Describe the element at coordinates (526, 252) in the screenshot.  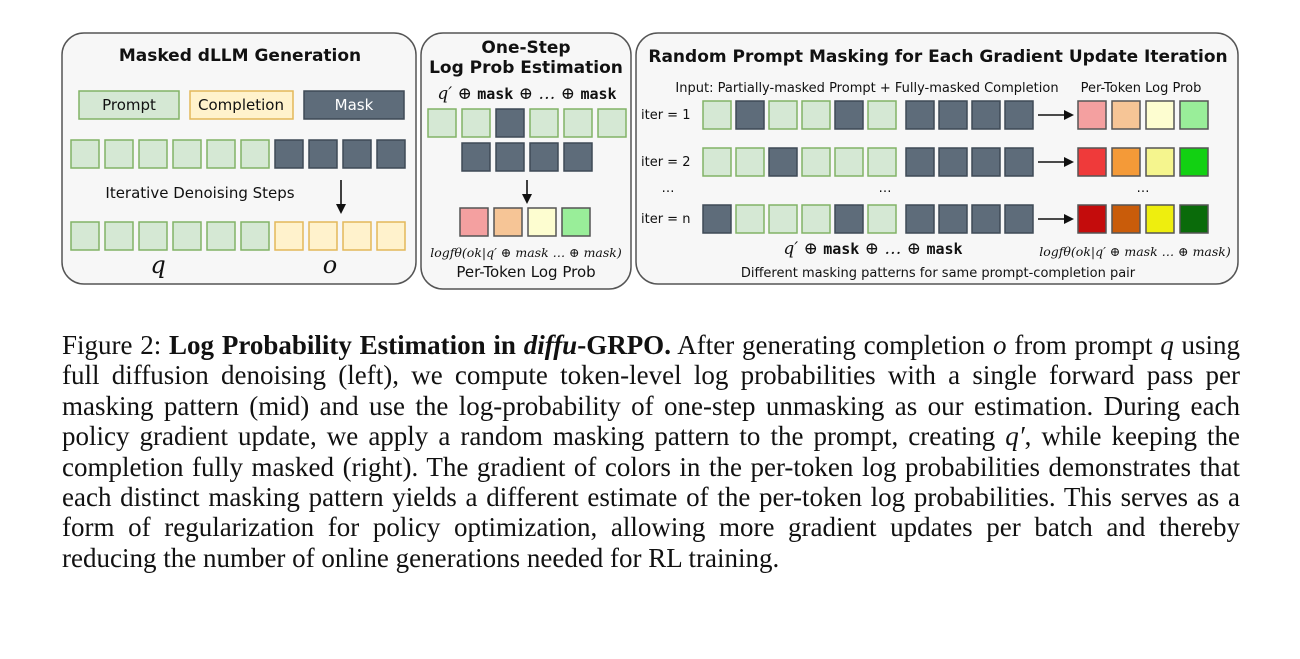
I see `mid-logprob-formula: logfθ(ok|q′ ⊕ mask … ⊕ mask)` at that location.